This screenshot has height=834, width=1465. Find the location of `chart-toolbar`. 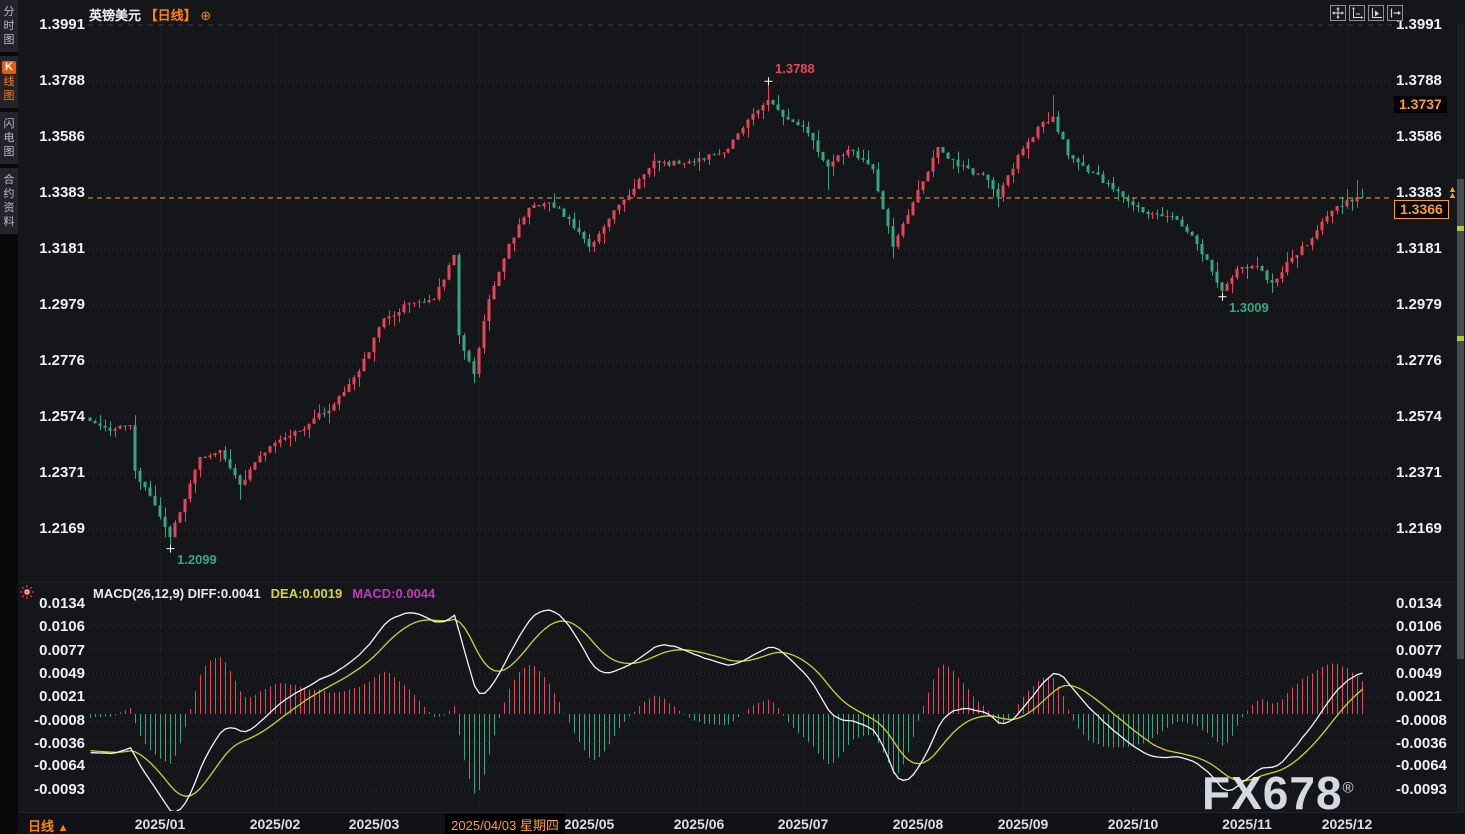

chart-toolbar is located at coordinates (1366, 13).